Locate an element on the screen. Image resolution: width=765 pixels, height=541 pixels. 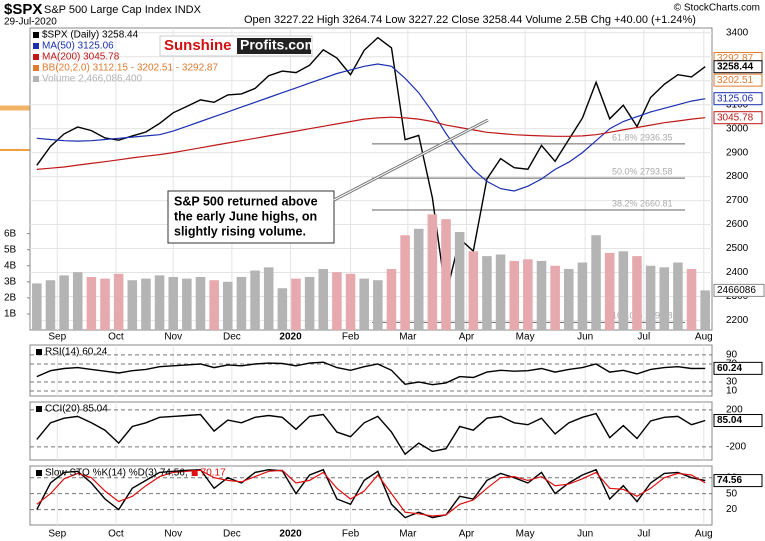
y-tick-label: 20 is located at coordinates (732, 509).